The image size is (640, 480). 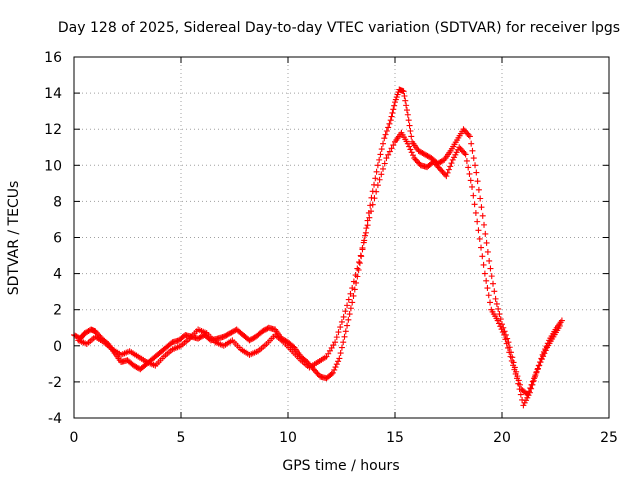 I want to click on x-tick-label: 0, so click(x=74, y=438).